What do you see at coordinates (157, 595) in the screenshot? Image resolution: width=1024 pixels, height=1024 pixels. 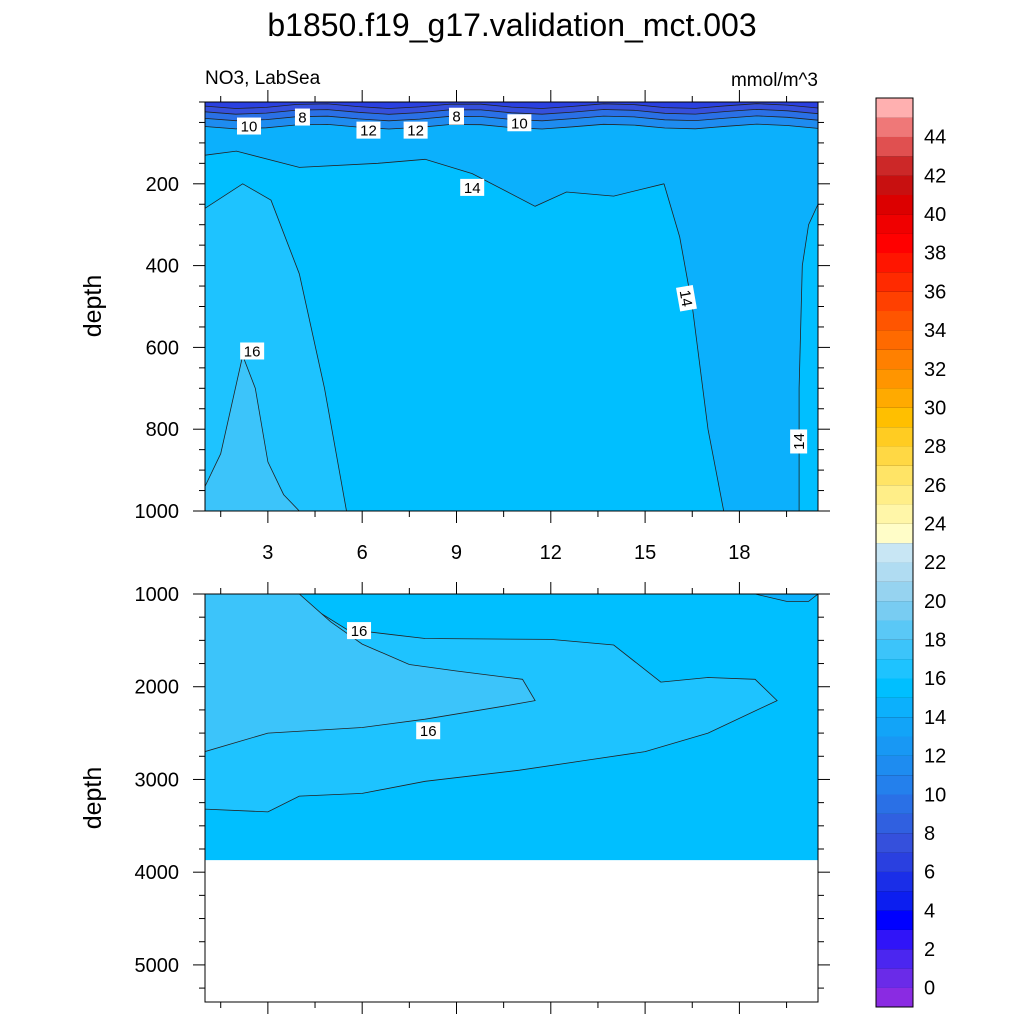 I see `y-tick-label: 1000` at bounding box center [157, 595].